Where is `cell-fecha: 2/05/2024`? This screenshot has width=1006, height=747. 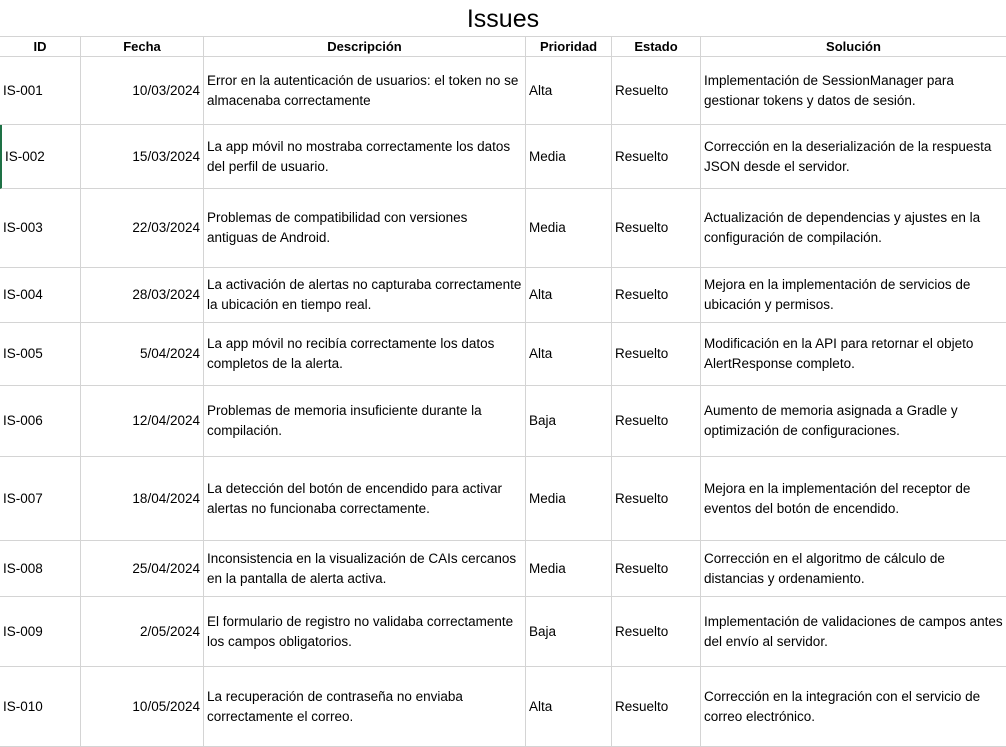
cell-fecha: 2/05/2024 is located at coordinates (142, 632).